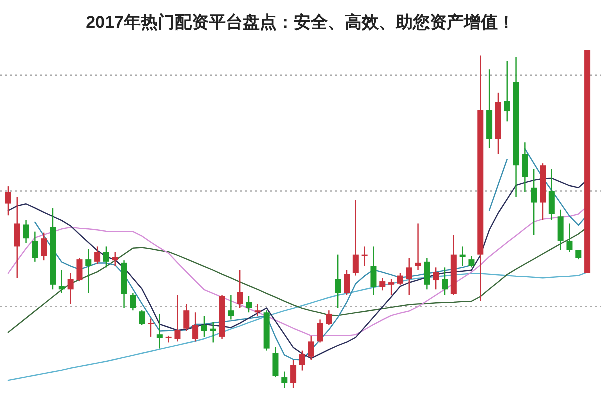 This screenshot has height=397, width=601. What do you see at coordinates (300, 22) in the screenshot?
I see `title: 2017年热门配资平台盘点：安全、高效、助您资产增值！` at bounding box center [300, 22].